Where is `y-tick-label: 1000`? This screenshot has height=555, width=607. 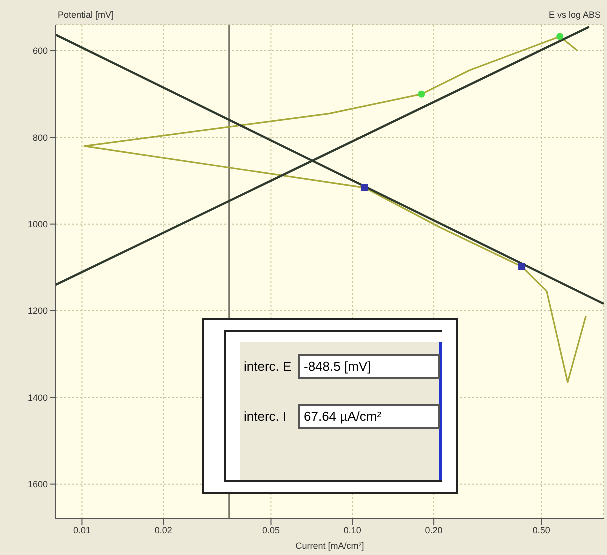 y-tick-label: 1000 is located at coordinates (38, 225).